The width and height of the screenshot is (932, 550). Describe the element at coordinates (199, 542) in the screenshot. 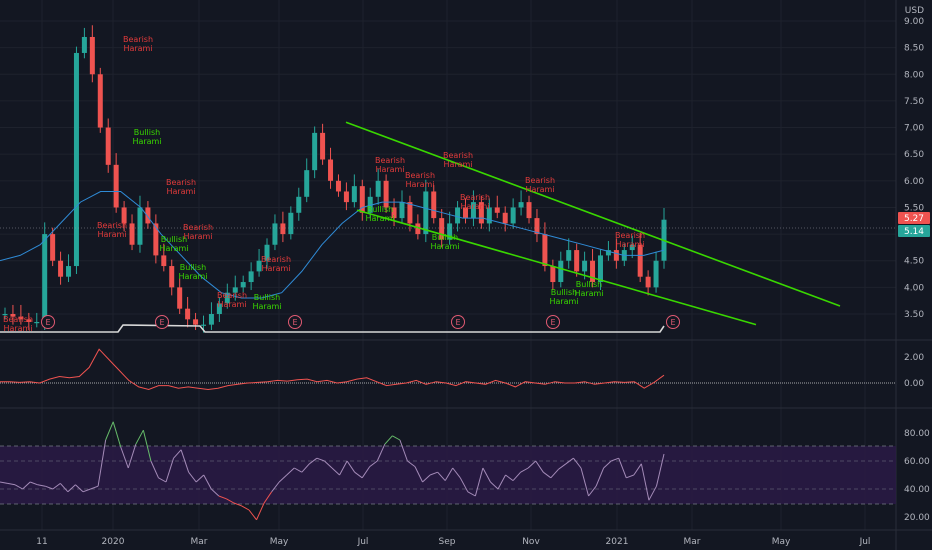

I see `time-tick: Mar` at that location.